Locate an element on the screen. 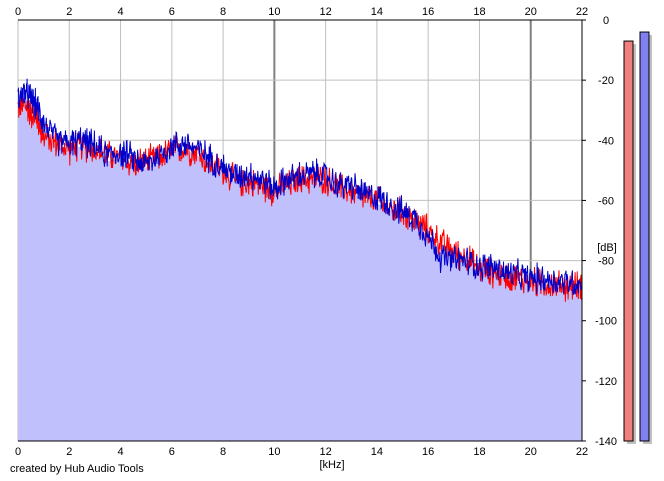 This screenshot has width=664, height=481. x-tick-label-top: 16 is located at coordinates (428, 12).